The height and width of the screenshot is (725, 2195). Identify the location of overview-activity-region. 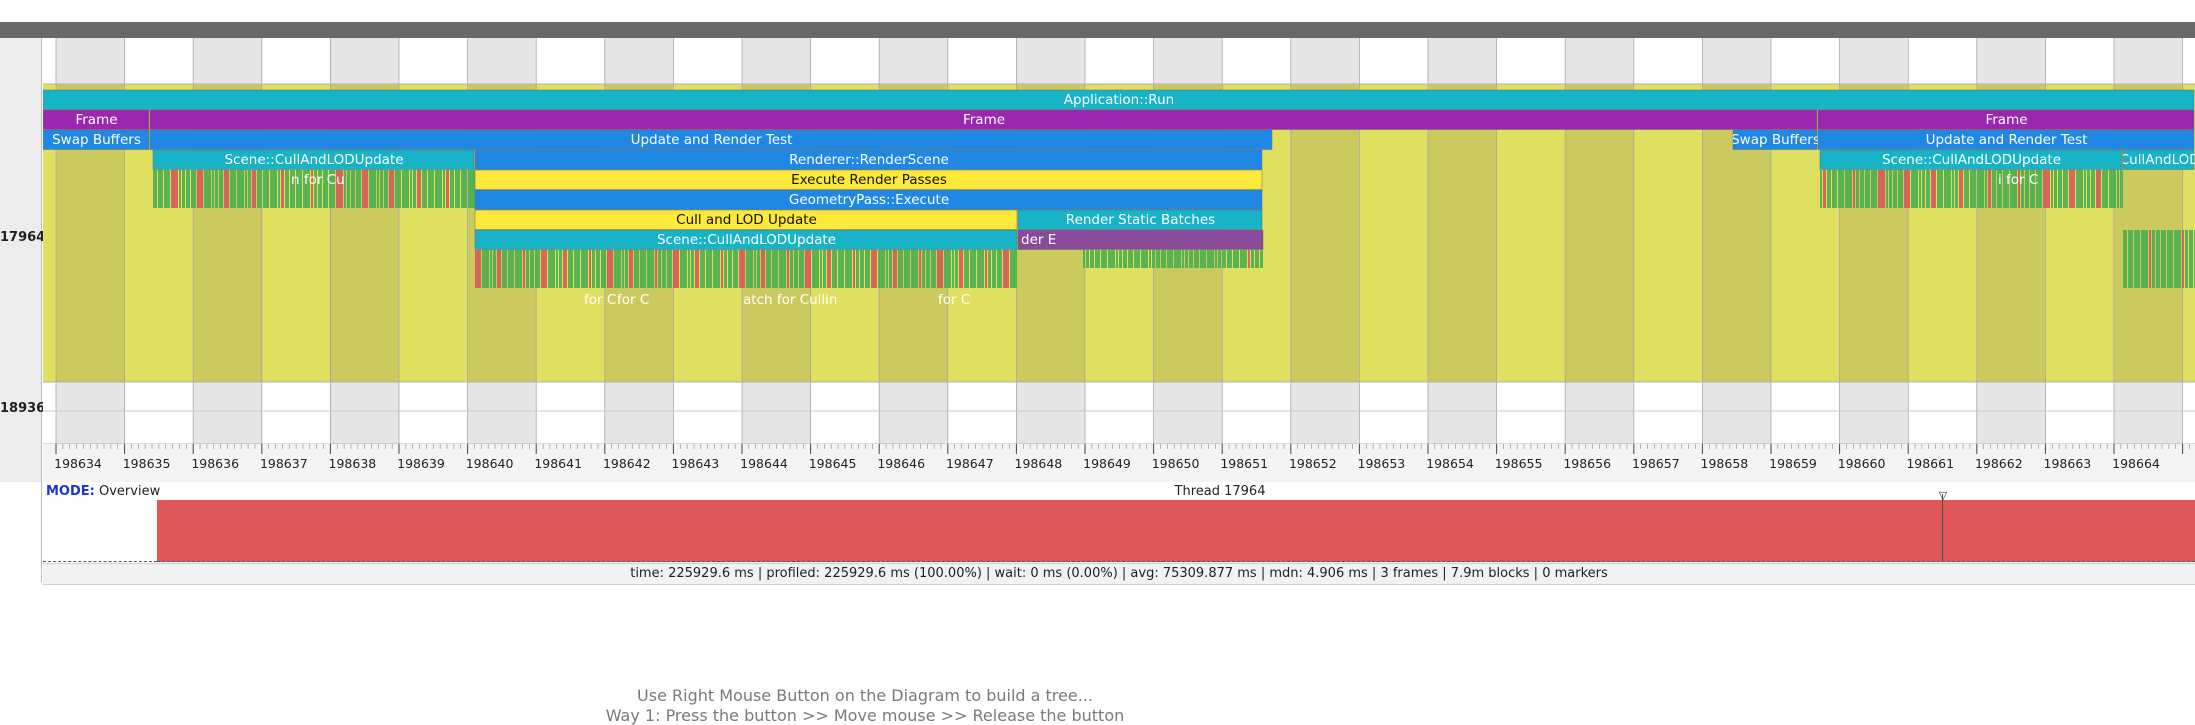
(1176, 531).